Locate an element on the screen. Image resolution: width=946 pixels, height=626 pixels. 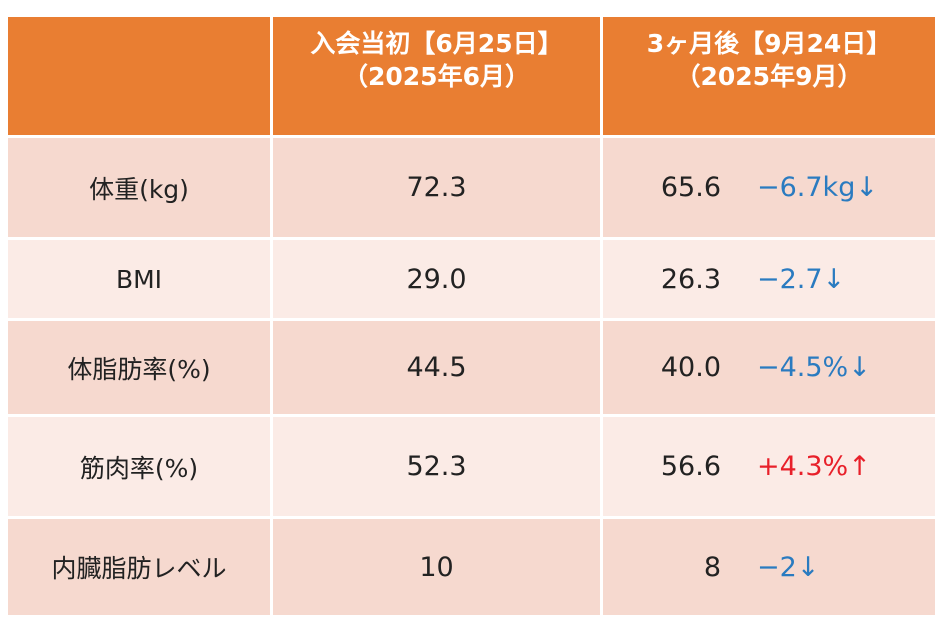
header-after: 3ヶ月後【9月24日】 （2025年9月） is located at coordinates (769, 76).